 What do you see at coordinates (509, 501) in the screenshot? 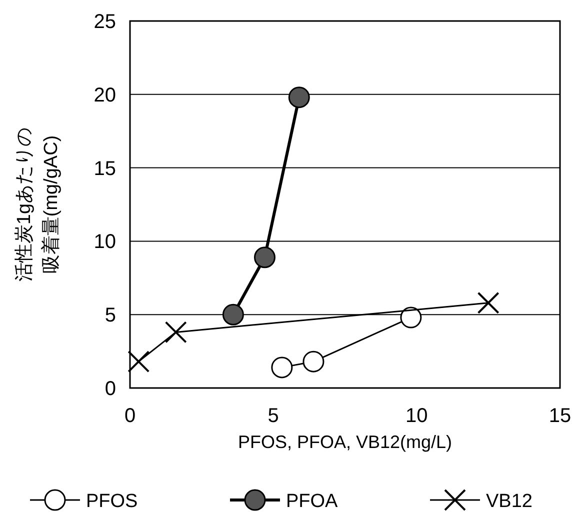
I see `legend-label: VB12` at bounding box center [509, 501].